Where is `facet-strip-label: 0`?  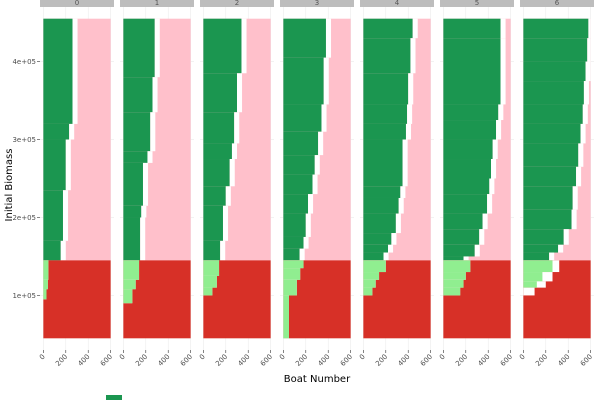 facet-strip-label: 0 is located at coordinates (77, 3).